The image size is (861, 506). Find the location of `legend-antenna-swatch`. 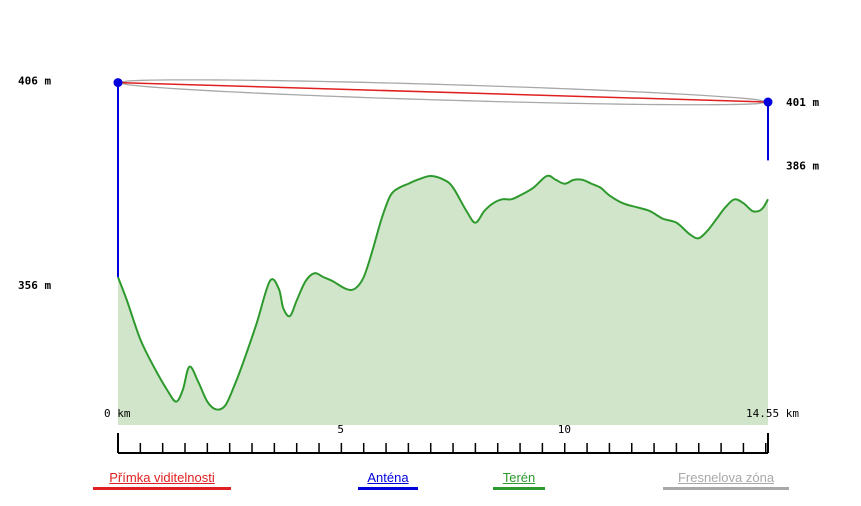

legend-antenna-swatch is located at coordinates (388, 488).